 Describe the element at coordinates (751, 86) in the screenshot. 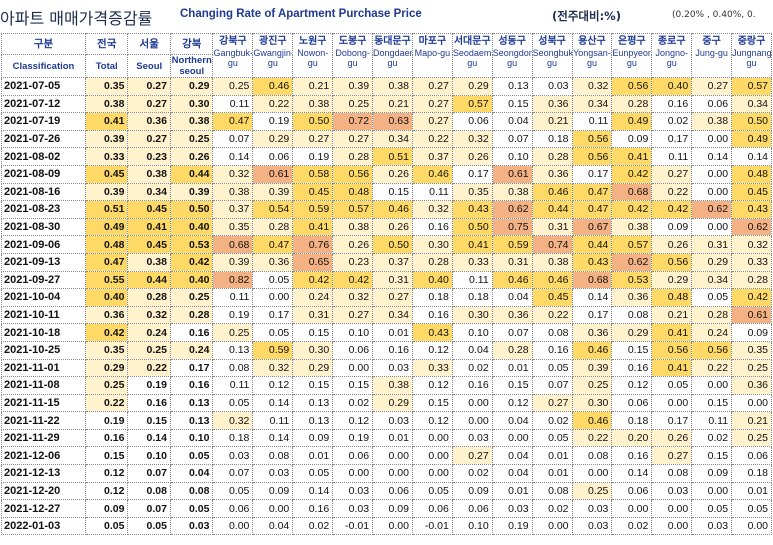

I see `district-value-cell: 0.57` at that location.